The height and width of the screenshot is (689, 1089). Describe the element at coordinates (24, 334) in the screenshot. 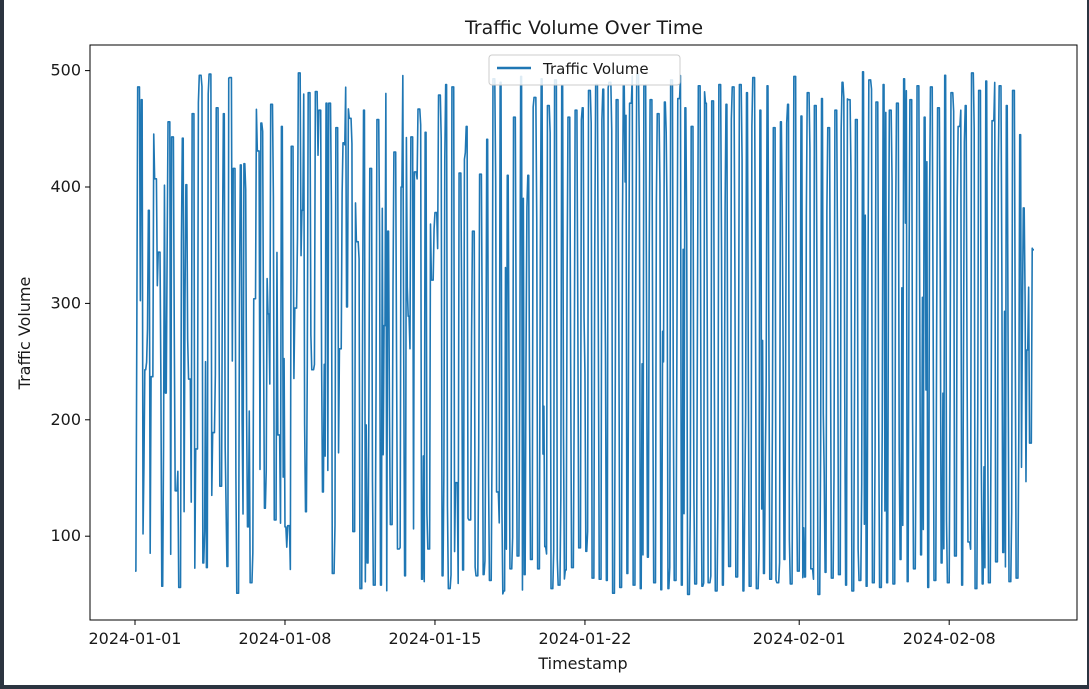

I see `y-axis-label: Traffic Volume` at that location.